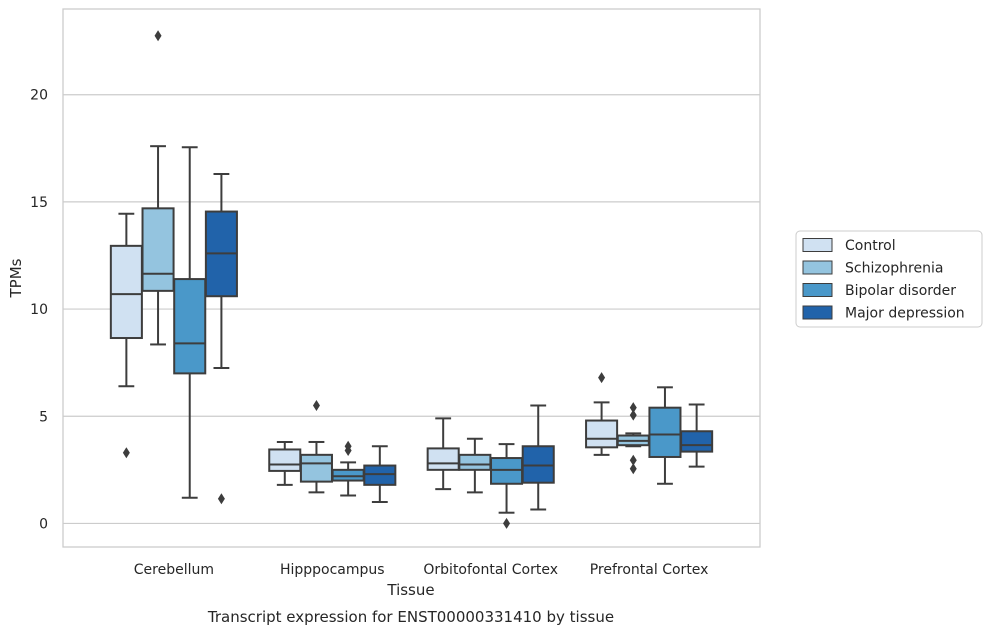 The width and height of the screenshot is (993, 634). I want to click on x-axis-label: Tissue, so click(410, 590).